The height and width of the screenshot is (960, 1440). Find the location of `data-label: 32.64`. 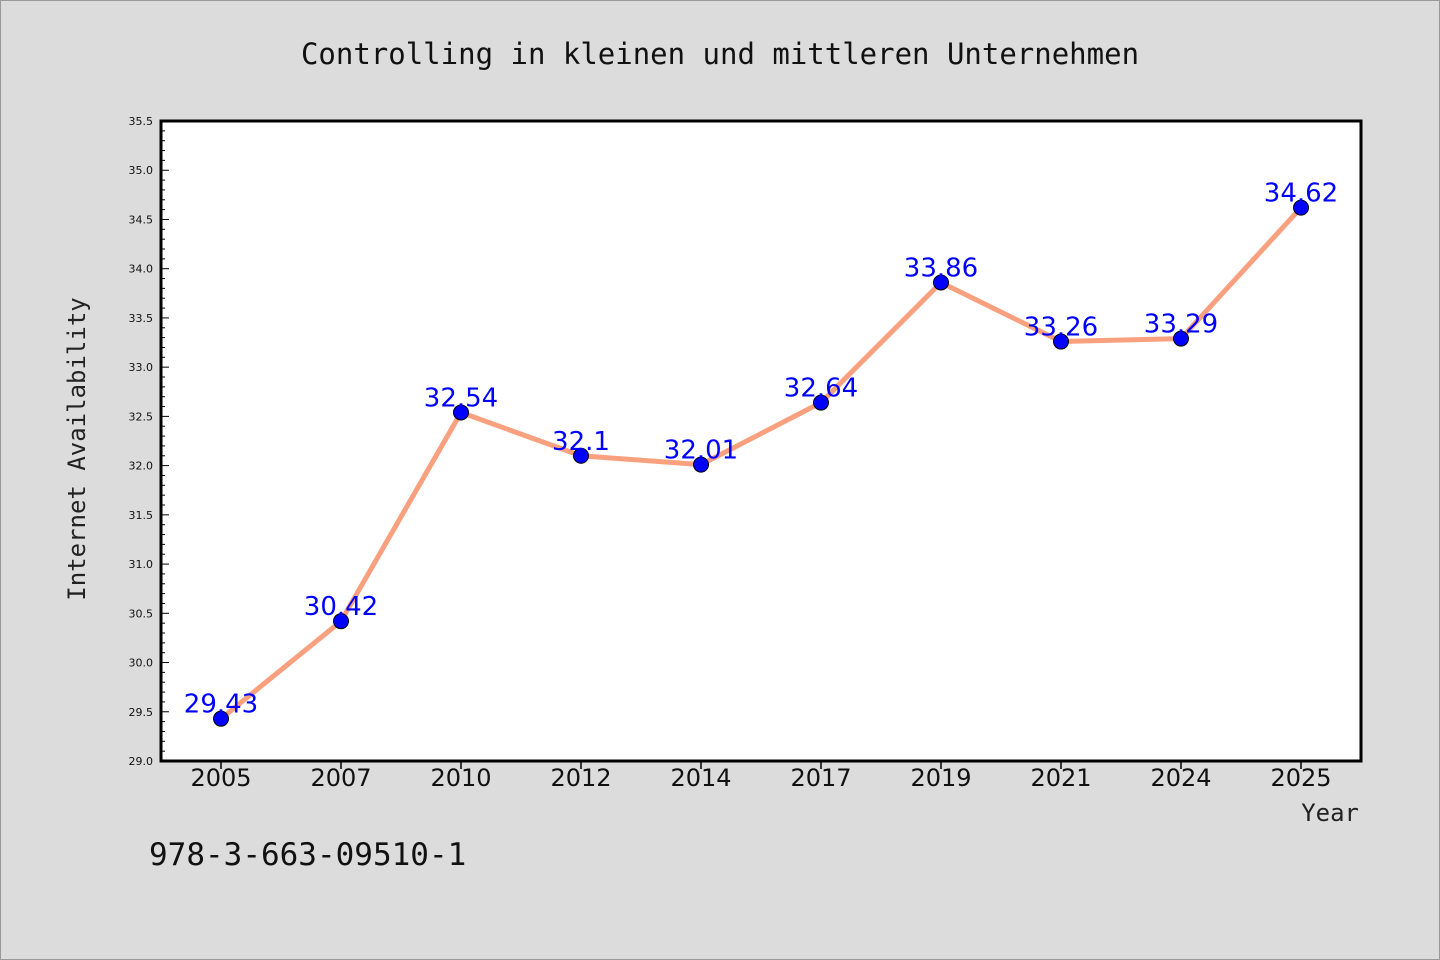

data-label: 32.64 is located at coordinates (821, 389).